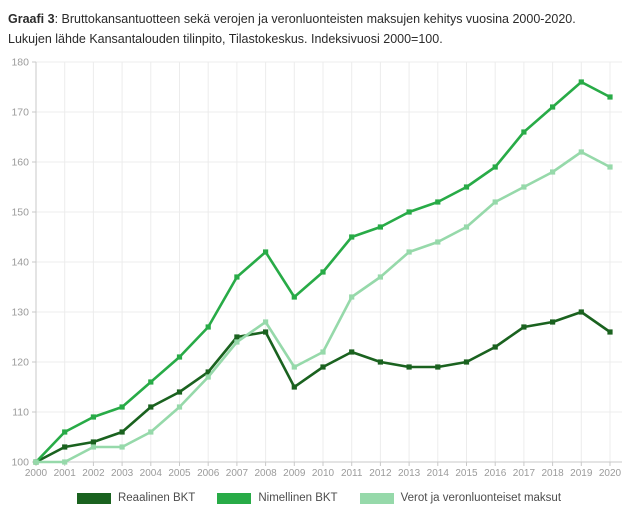 The image size is (638, 516). I want to click on x-tick-label: 2003, so click(122, 473).